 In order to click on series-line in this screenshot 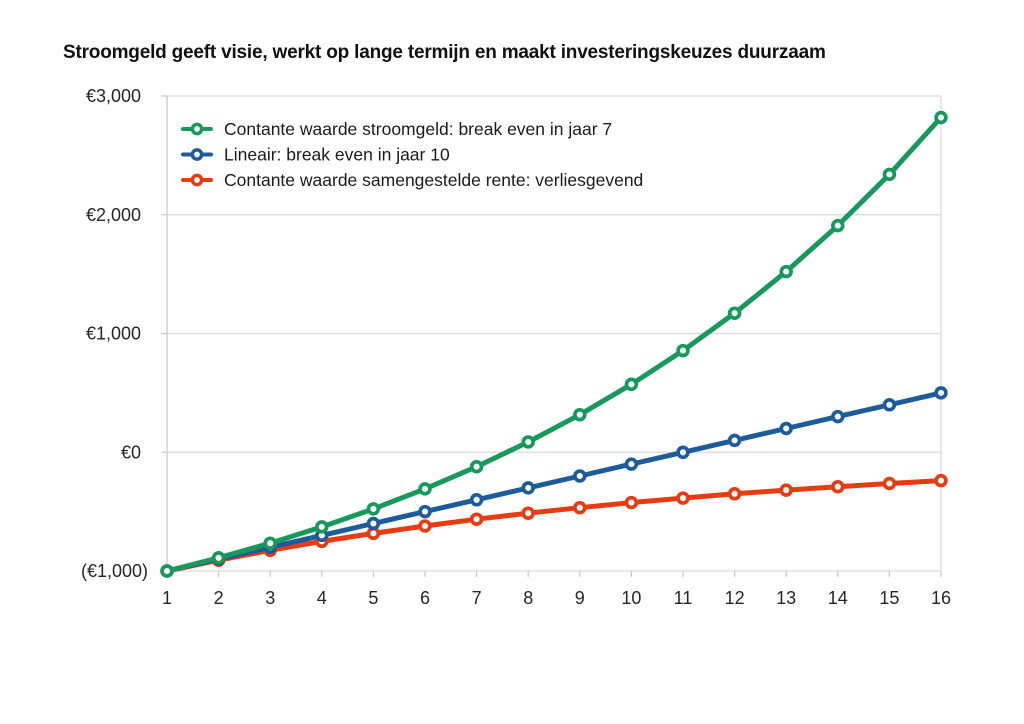, I will do `click(554, 526)`.